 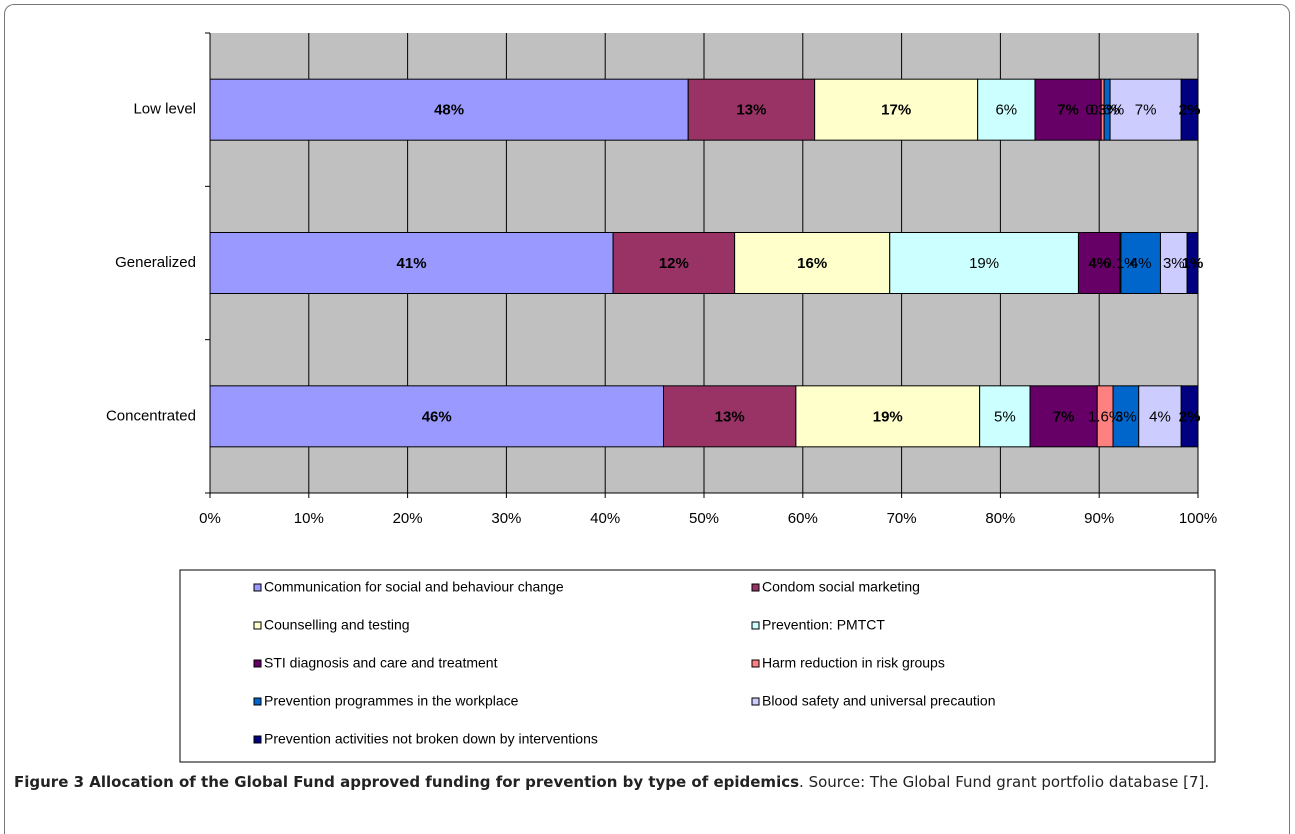 What do you see at coordinates (1099, 518) in the screenshot?
I see `x-tick-label: 90%` at bounding box center [1099, 518].